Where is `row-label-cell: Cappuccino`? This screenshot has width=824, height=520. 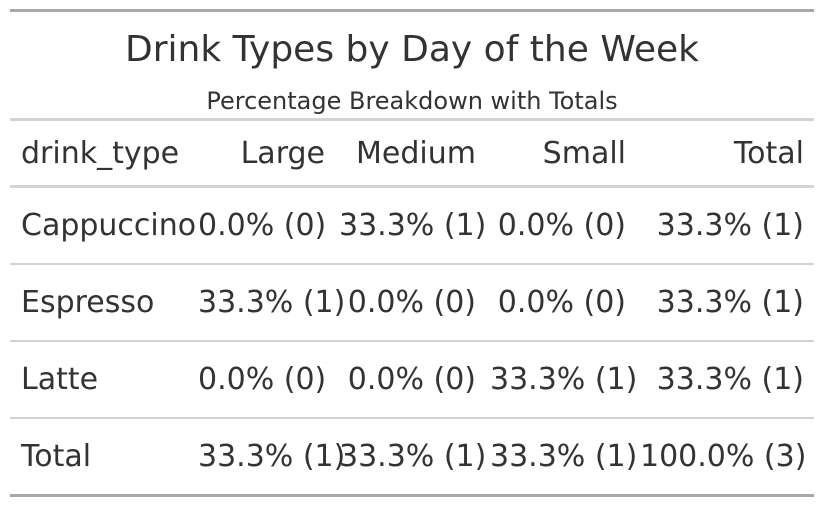 row-label-cell: Cappuccino is located at coordinates (103, 225).